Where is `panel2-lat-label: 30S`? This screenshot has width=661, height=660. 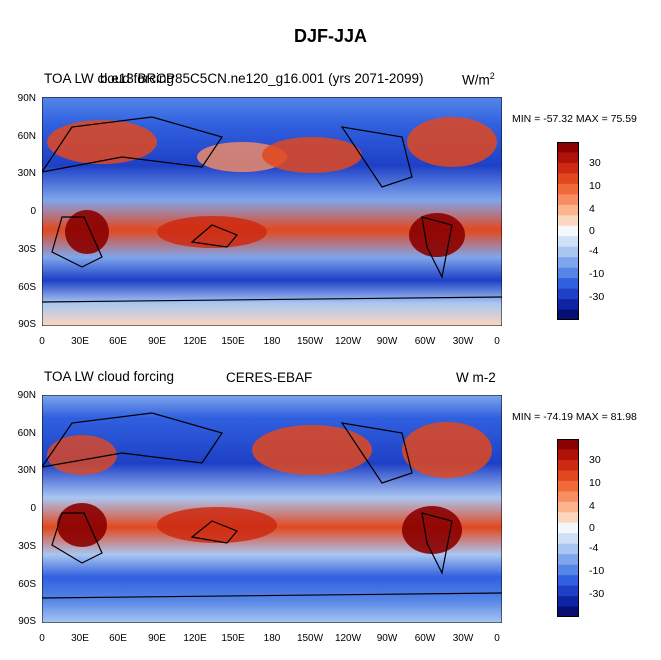
panel2-lat-label: 30S is located at coordinates (27, 546).